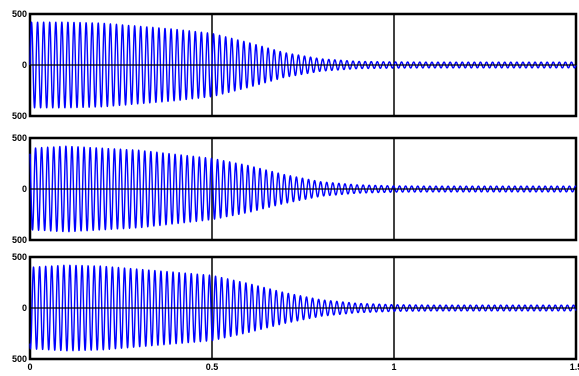  What do you see at coordinates (393, 367) in the screenshot?
I see `x-tick-label: 1` at bounding box center [393, 367].